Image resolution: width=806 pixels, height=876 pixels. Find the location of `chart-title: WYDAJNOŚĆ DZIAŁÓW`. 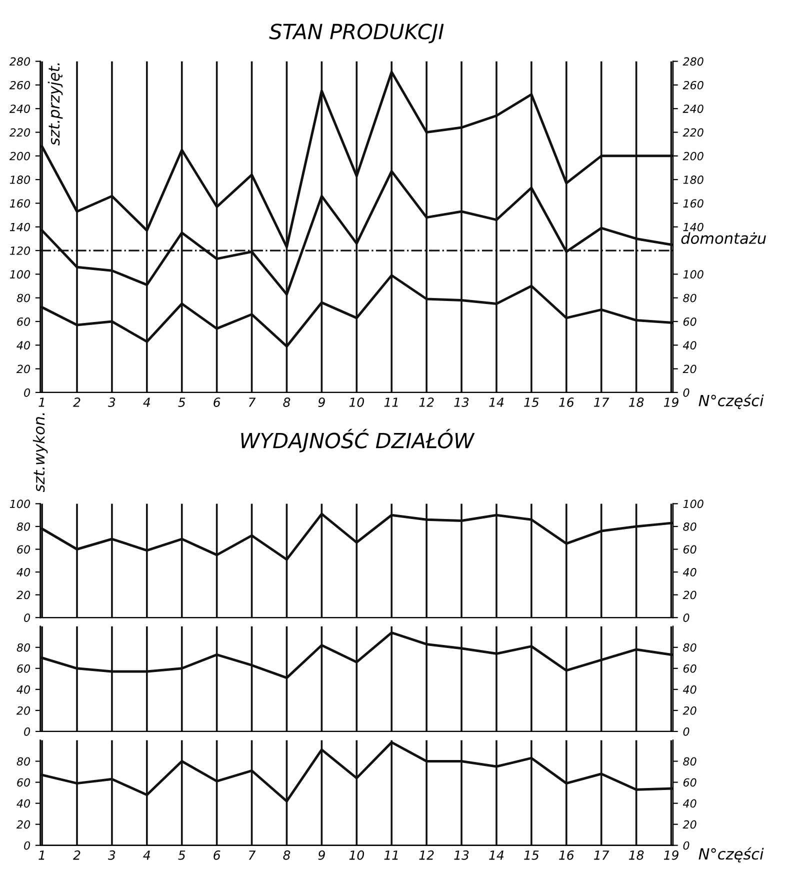

chart-title: WYDAJNOŚĆ DZIAŁÓW is located at coordinates (358, 440).